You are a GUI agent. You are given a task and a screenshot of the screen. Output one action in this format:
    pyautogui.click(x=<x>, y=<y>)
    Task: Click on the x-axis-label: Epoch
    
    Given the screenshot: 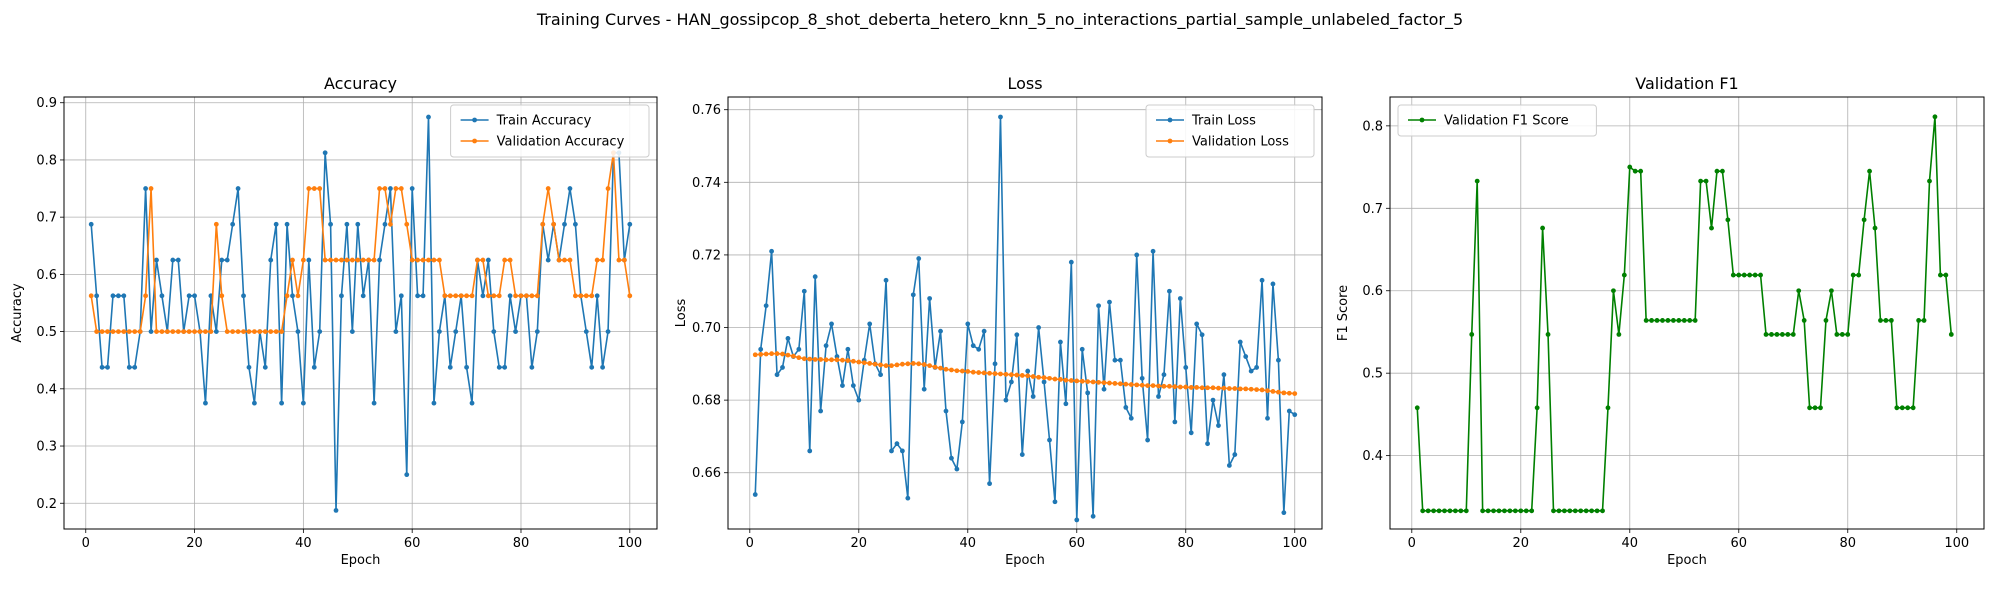 What is the action you would take?
    pyautogui.click(x=361, y=560)
    